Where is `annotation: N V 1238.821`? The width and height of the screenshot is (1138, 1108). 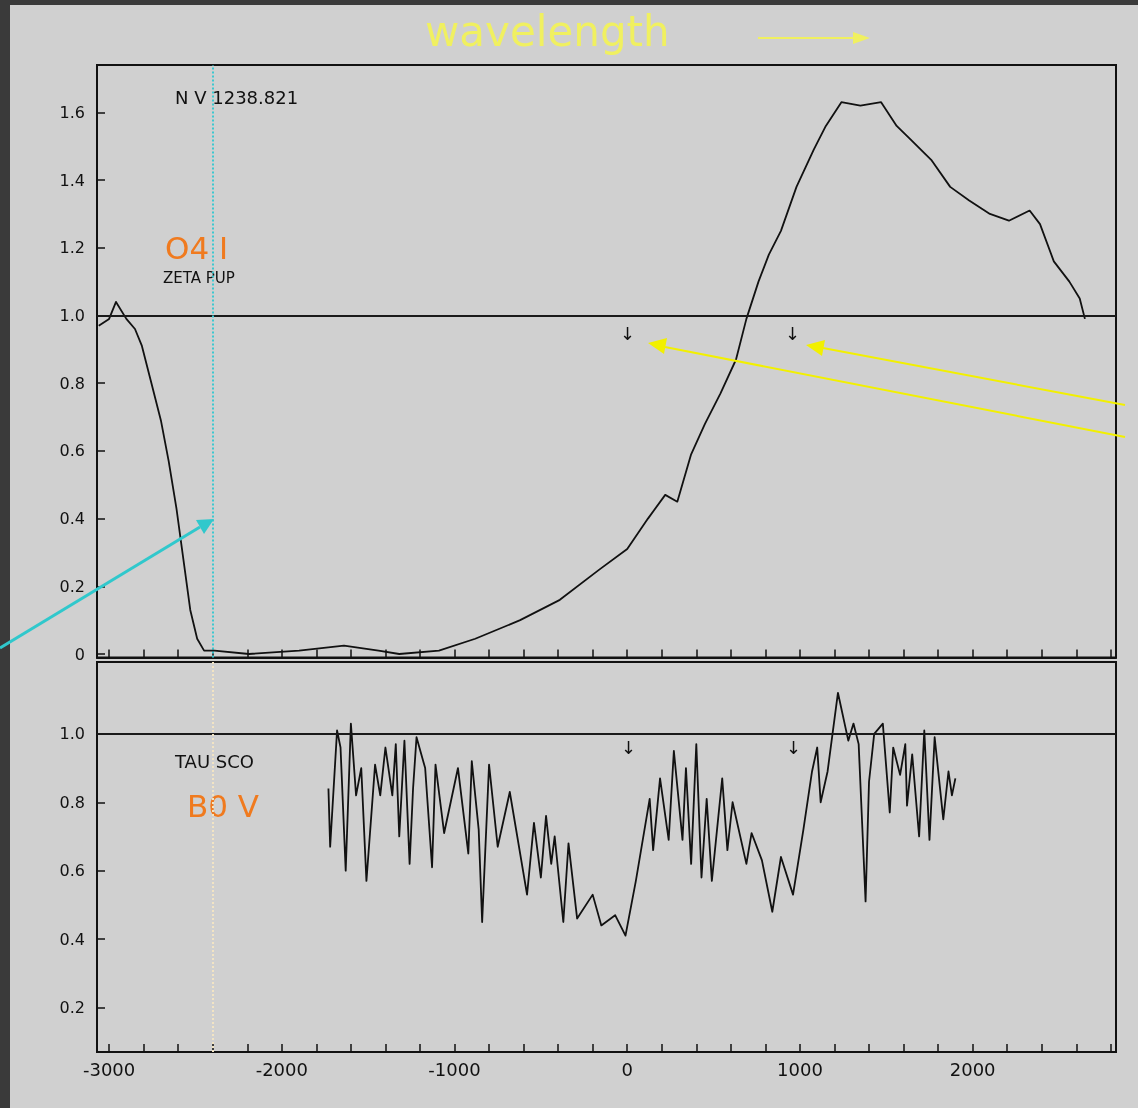
annotation: N V 1238.821 is located at coordinates (237, 97).